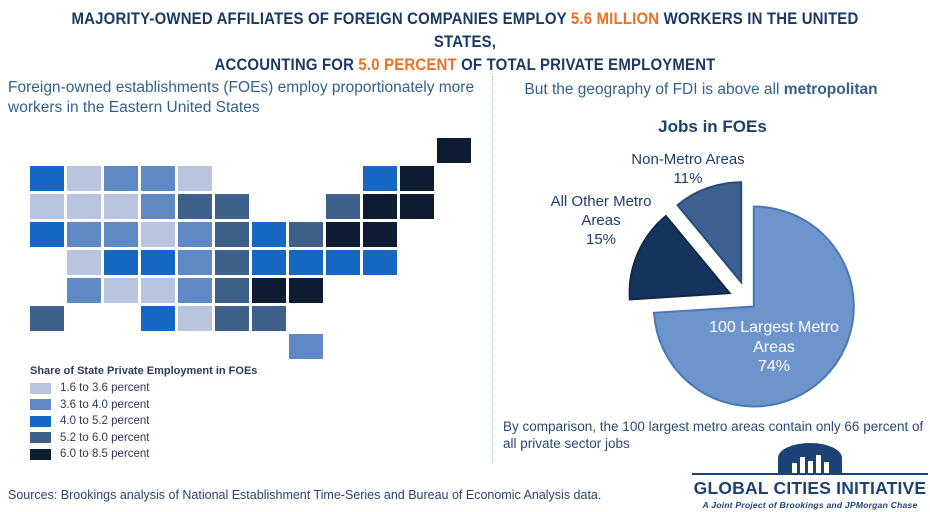 The image size is (930, 512). Describe the element at coordinates (158, 318) in the screenshot. I see `state-tx-tile` at that location.